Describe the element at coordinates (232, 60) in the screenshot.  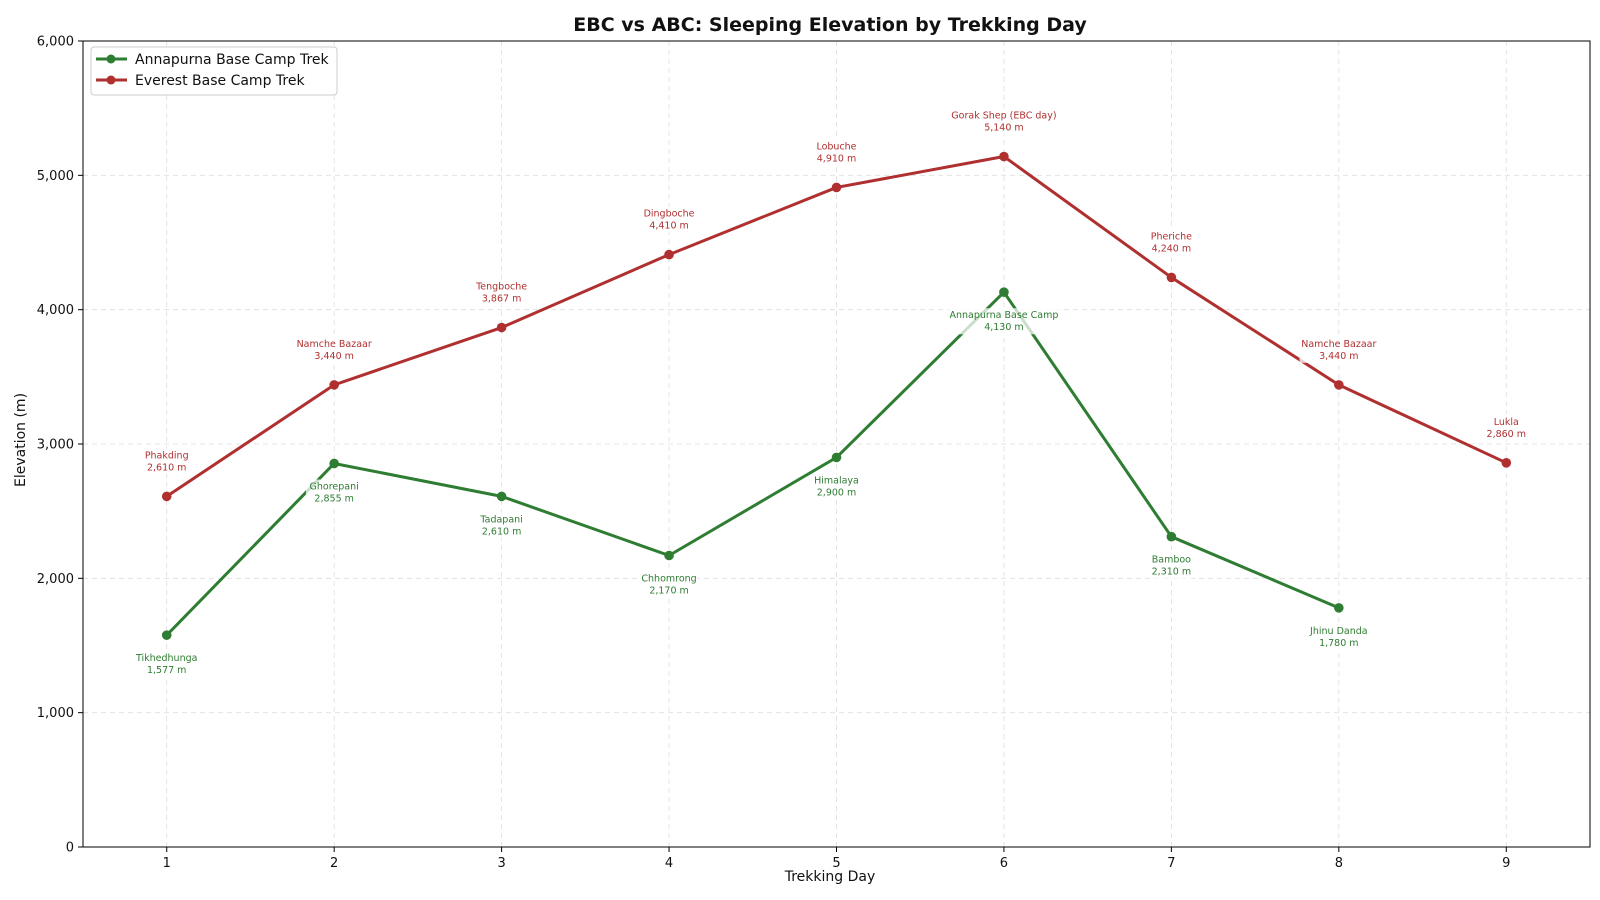
I see `legend-label: Annapurna Base Camp Trek` at that location.